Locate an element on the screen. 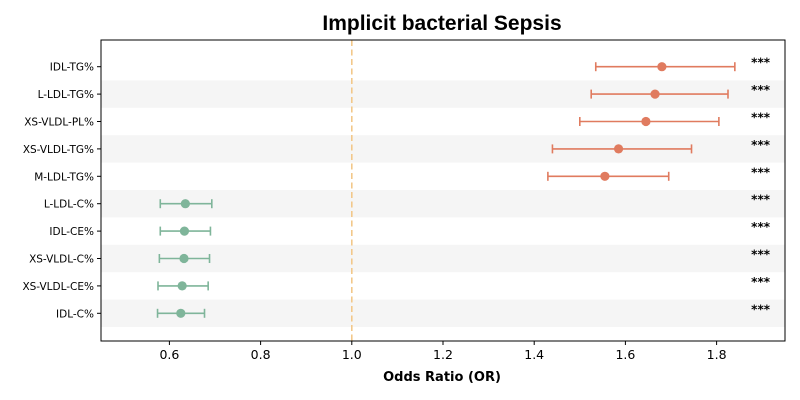 This screenshot has height=400, width=800. y-tick-label: IDL-C% is located at coordinates (75, 314).